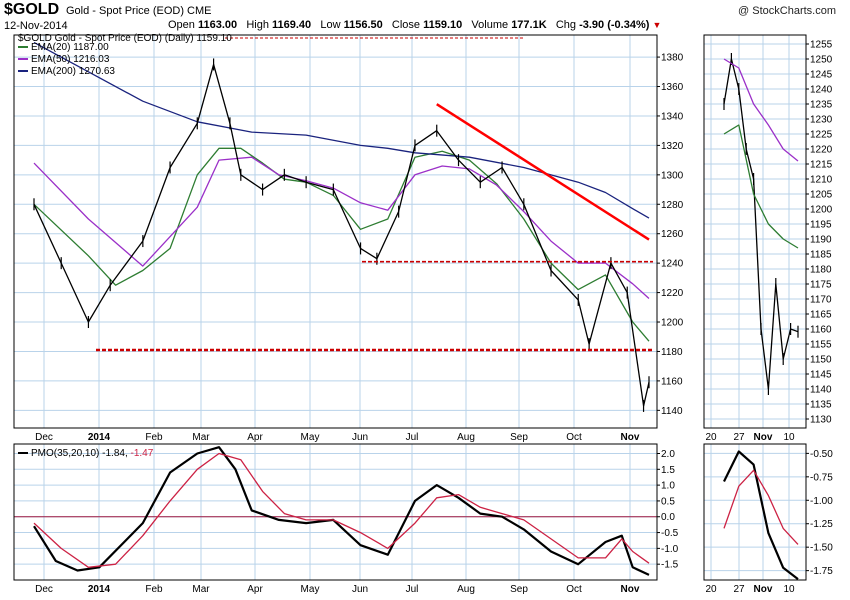 This screenshot has width=850, height=600. Describe the element at coordinates (92, 453) in the screenshot. I see `legend-pmo: PMO(35,20,10) -1.84, -1.47` at that location.